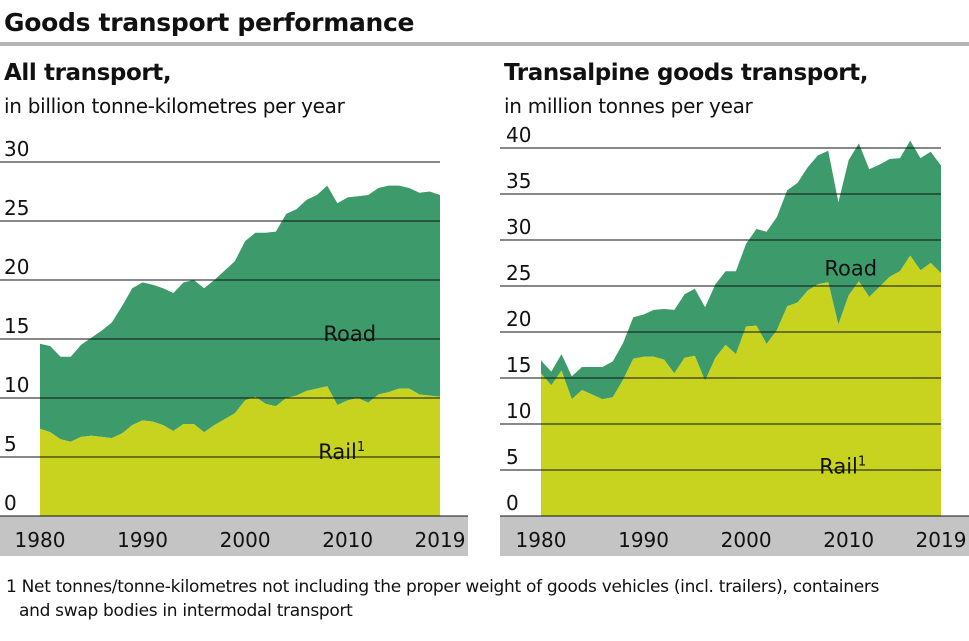 The height and width of the screenshot is (641, 969). I want to click on chart-1-xtick-label: 2000, so click(245, 540).